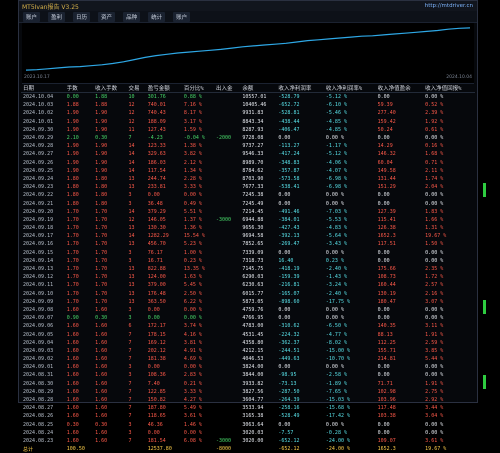 This screenshot has width=500, height=453. What do you see at coordinates (258, 88) in the screenshot?
I see `column-header: 余额` at bounding box center [258, 88].